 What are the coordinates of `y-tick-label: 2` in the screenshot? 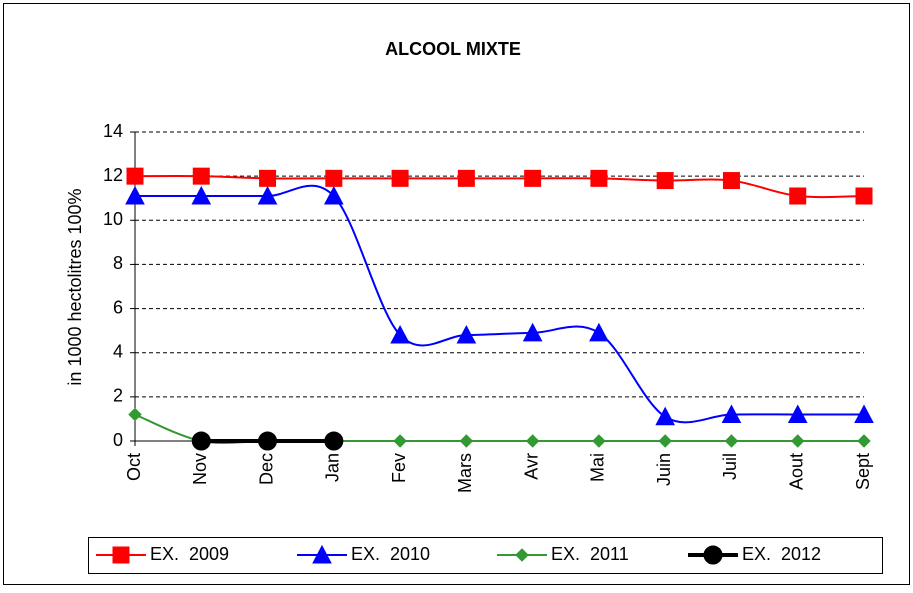 It's located at (118, 396).